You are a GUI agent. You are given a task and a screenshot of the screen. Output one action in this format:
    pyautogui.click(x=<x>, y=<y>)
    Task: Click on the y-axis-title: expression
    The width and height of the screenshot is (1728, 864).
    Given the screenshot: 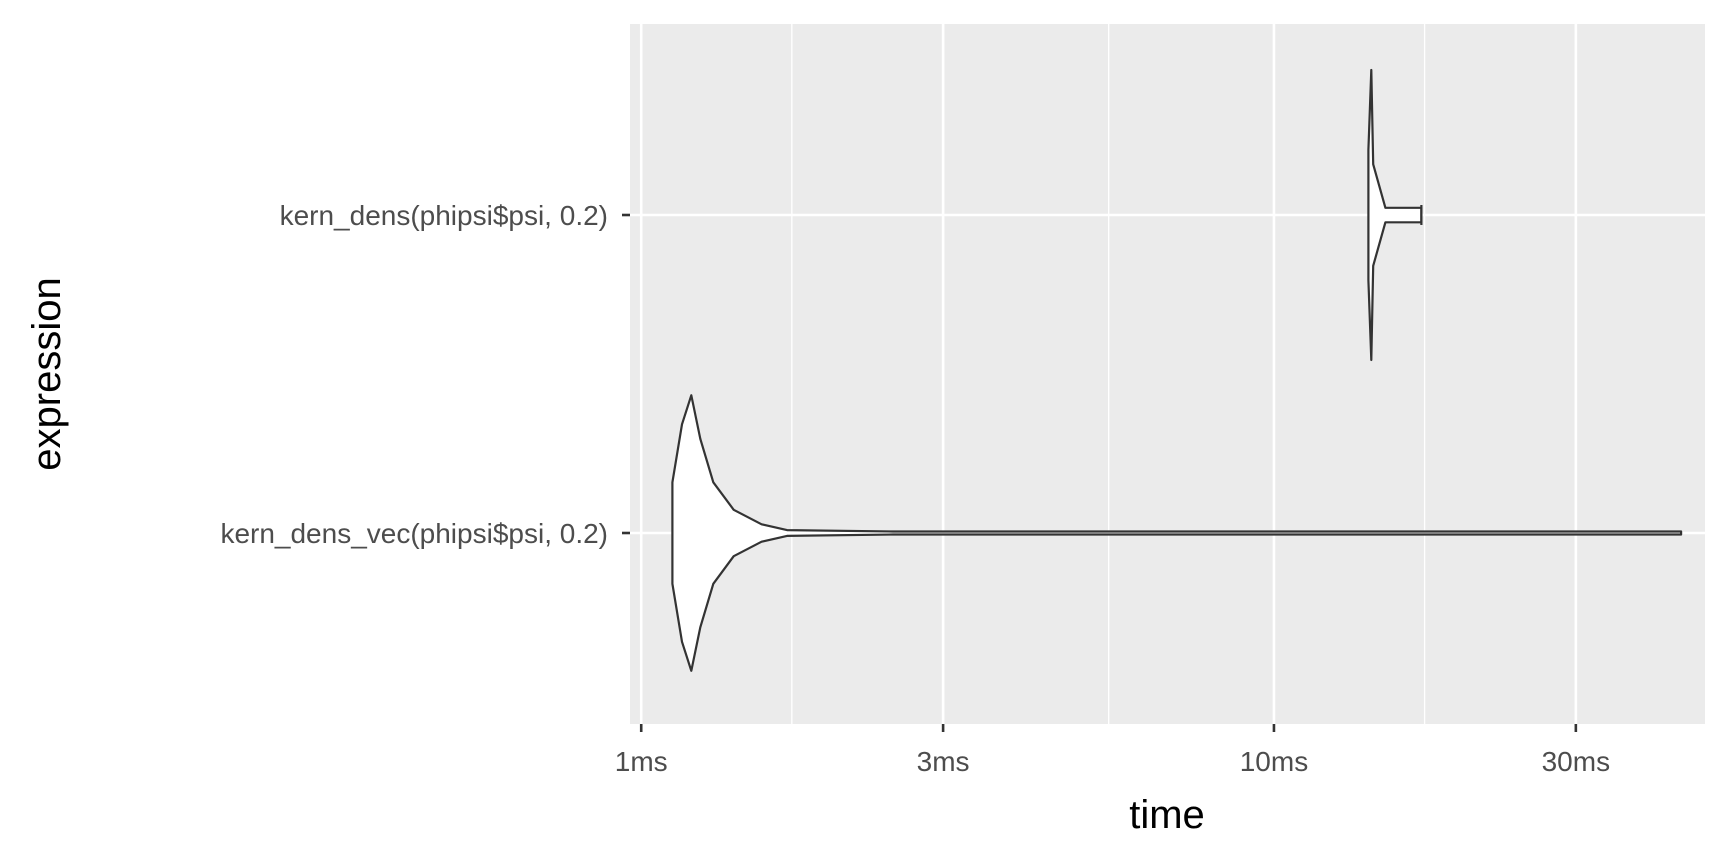 What is the action you would take?
    pyautogui.click(x=47, y=373)
    